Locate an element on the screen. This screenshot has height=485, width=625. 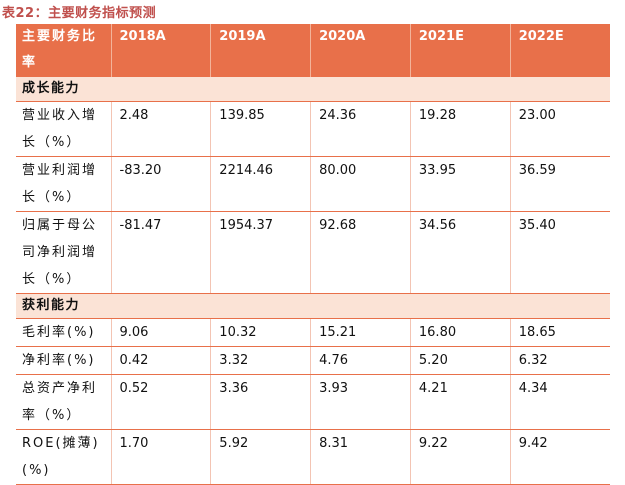
cell-2019a: 3.32 is located at coordinates (261, 360).